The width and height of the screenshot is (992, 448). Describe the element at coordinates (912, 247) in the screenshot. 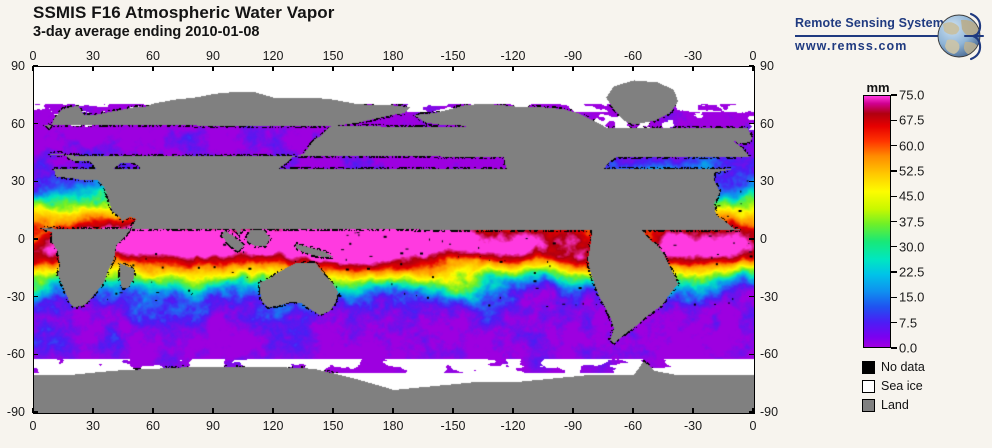

I see `colorbar-tick-label: 30.0` at that location.